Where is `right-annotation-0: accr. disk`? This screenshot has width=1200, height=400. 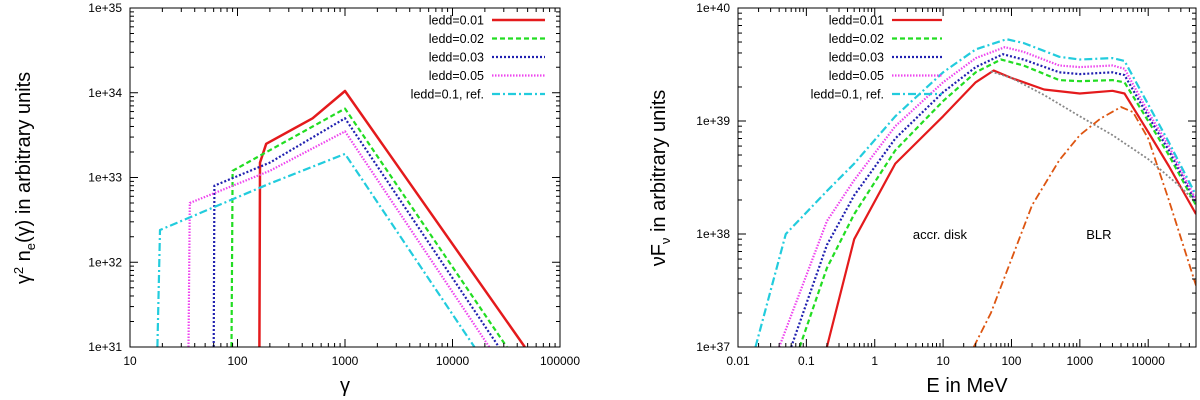 right-annotation-0: accr. disk is located at coordinates (940, 234).